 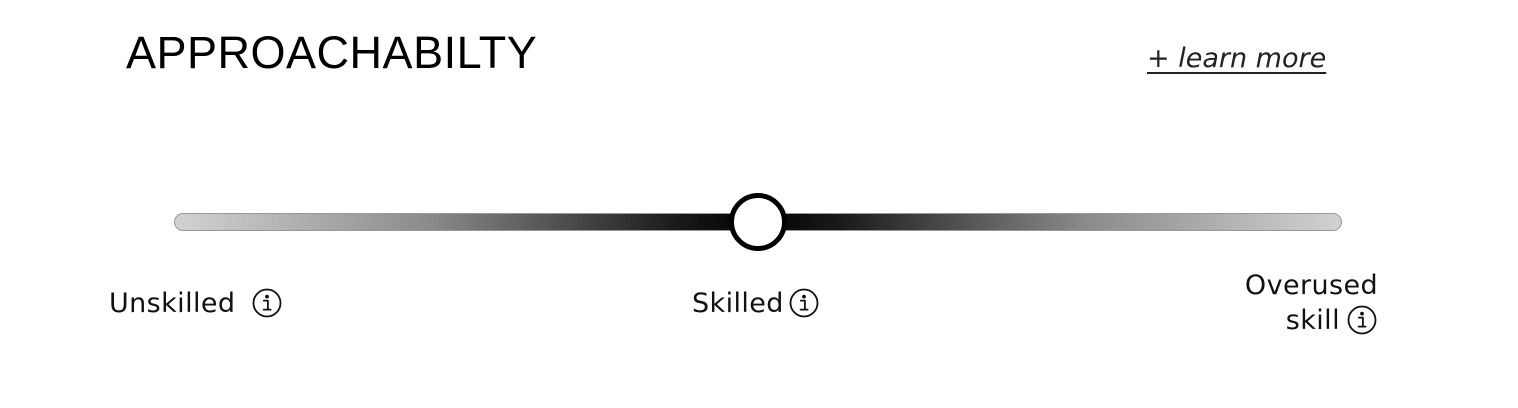 What do you see at coordinates (1237, 58) in the screenshot?
I see `learn-more-link: + learn more` at bounding box center [1237, 58].